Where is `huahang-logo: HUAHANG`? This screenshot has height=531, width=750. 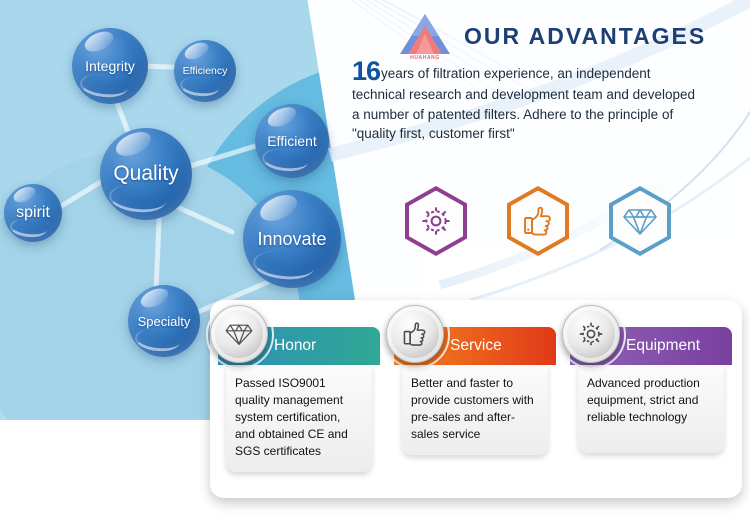 huahang-logo: HUAHANG is located at coordinates (425, 36).